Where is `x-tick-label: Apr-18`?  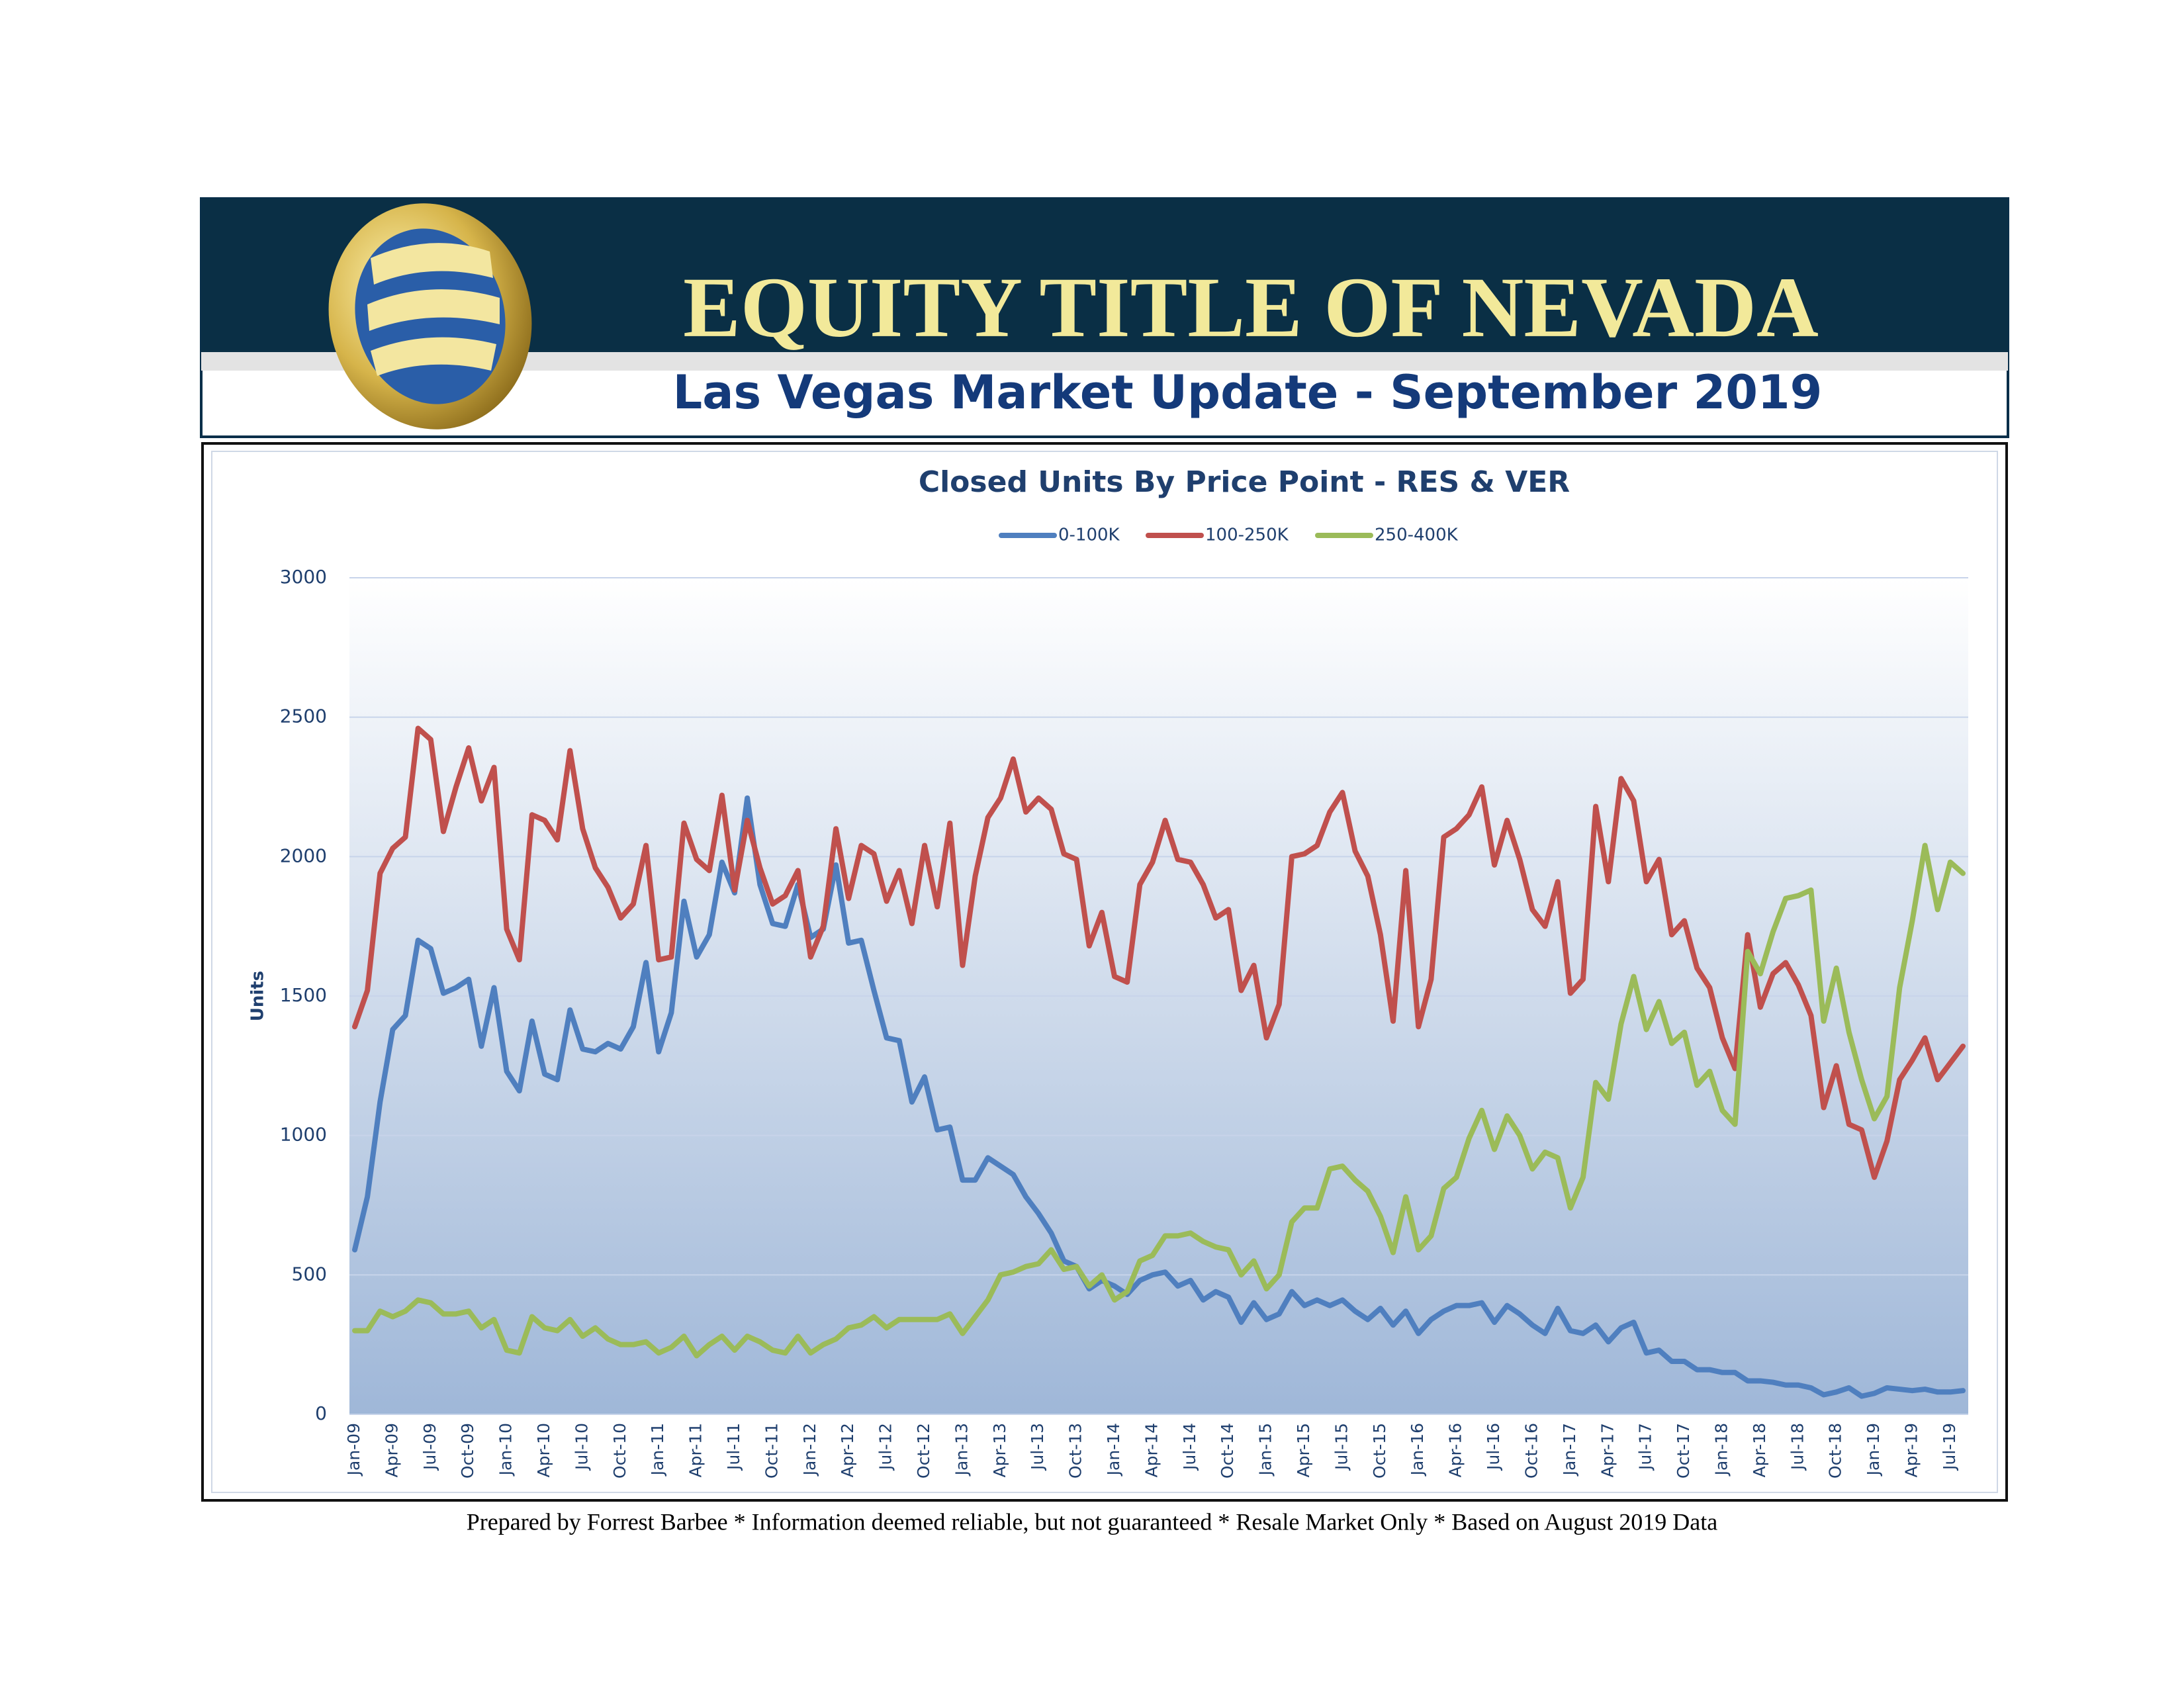
x-tick-label: Apr-18 is located at coordinates (1760, 1450).